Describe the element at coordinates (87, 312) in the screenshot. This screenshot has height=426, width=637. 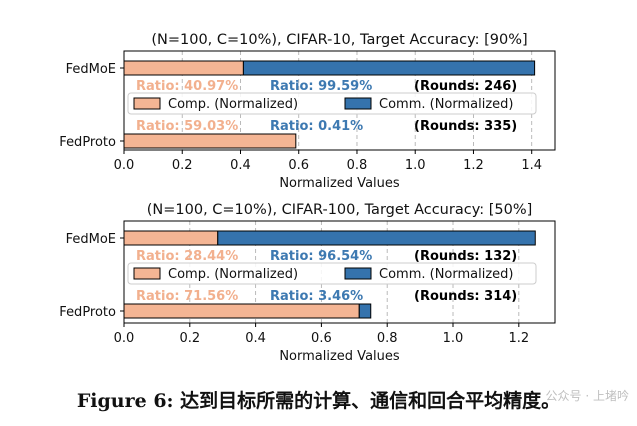
I see `chart2-category-label: FedProto` at that location.